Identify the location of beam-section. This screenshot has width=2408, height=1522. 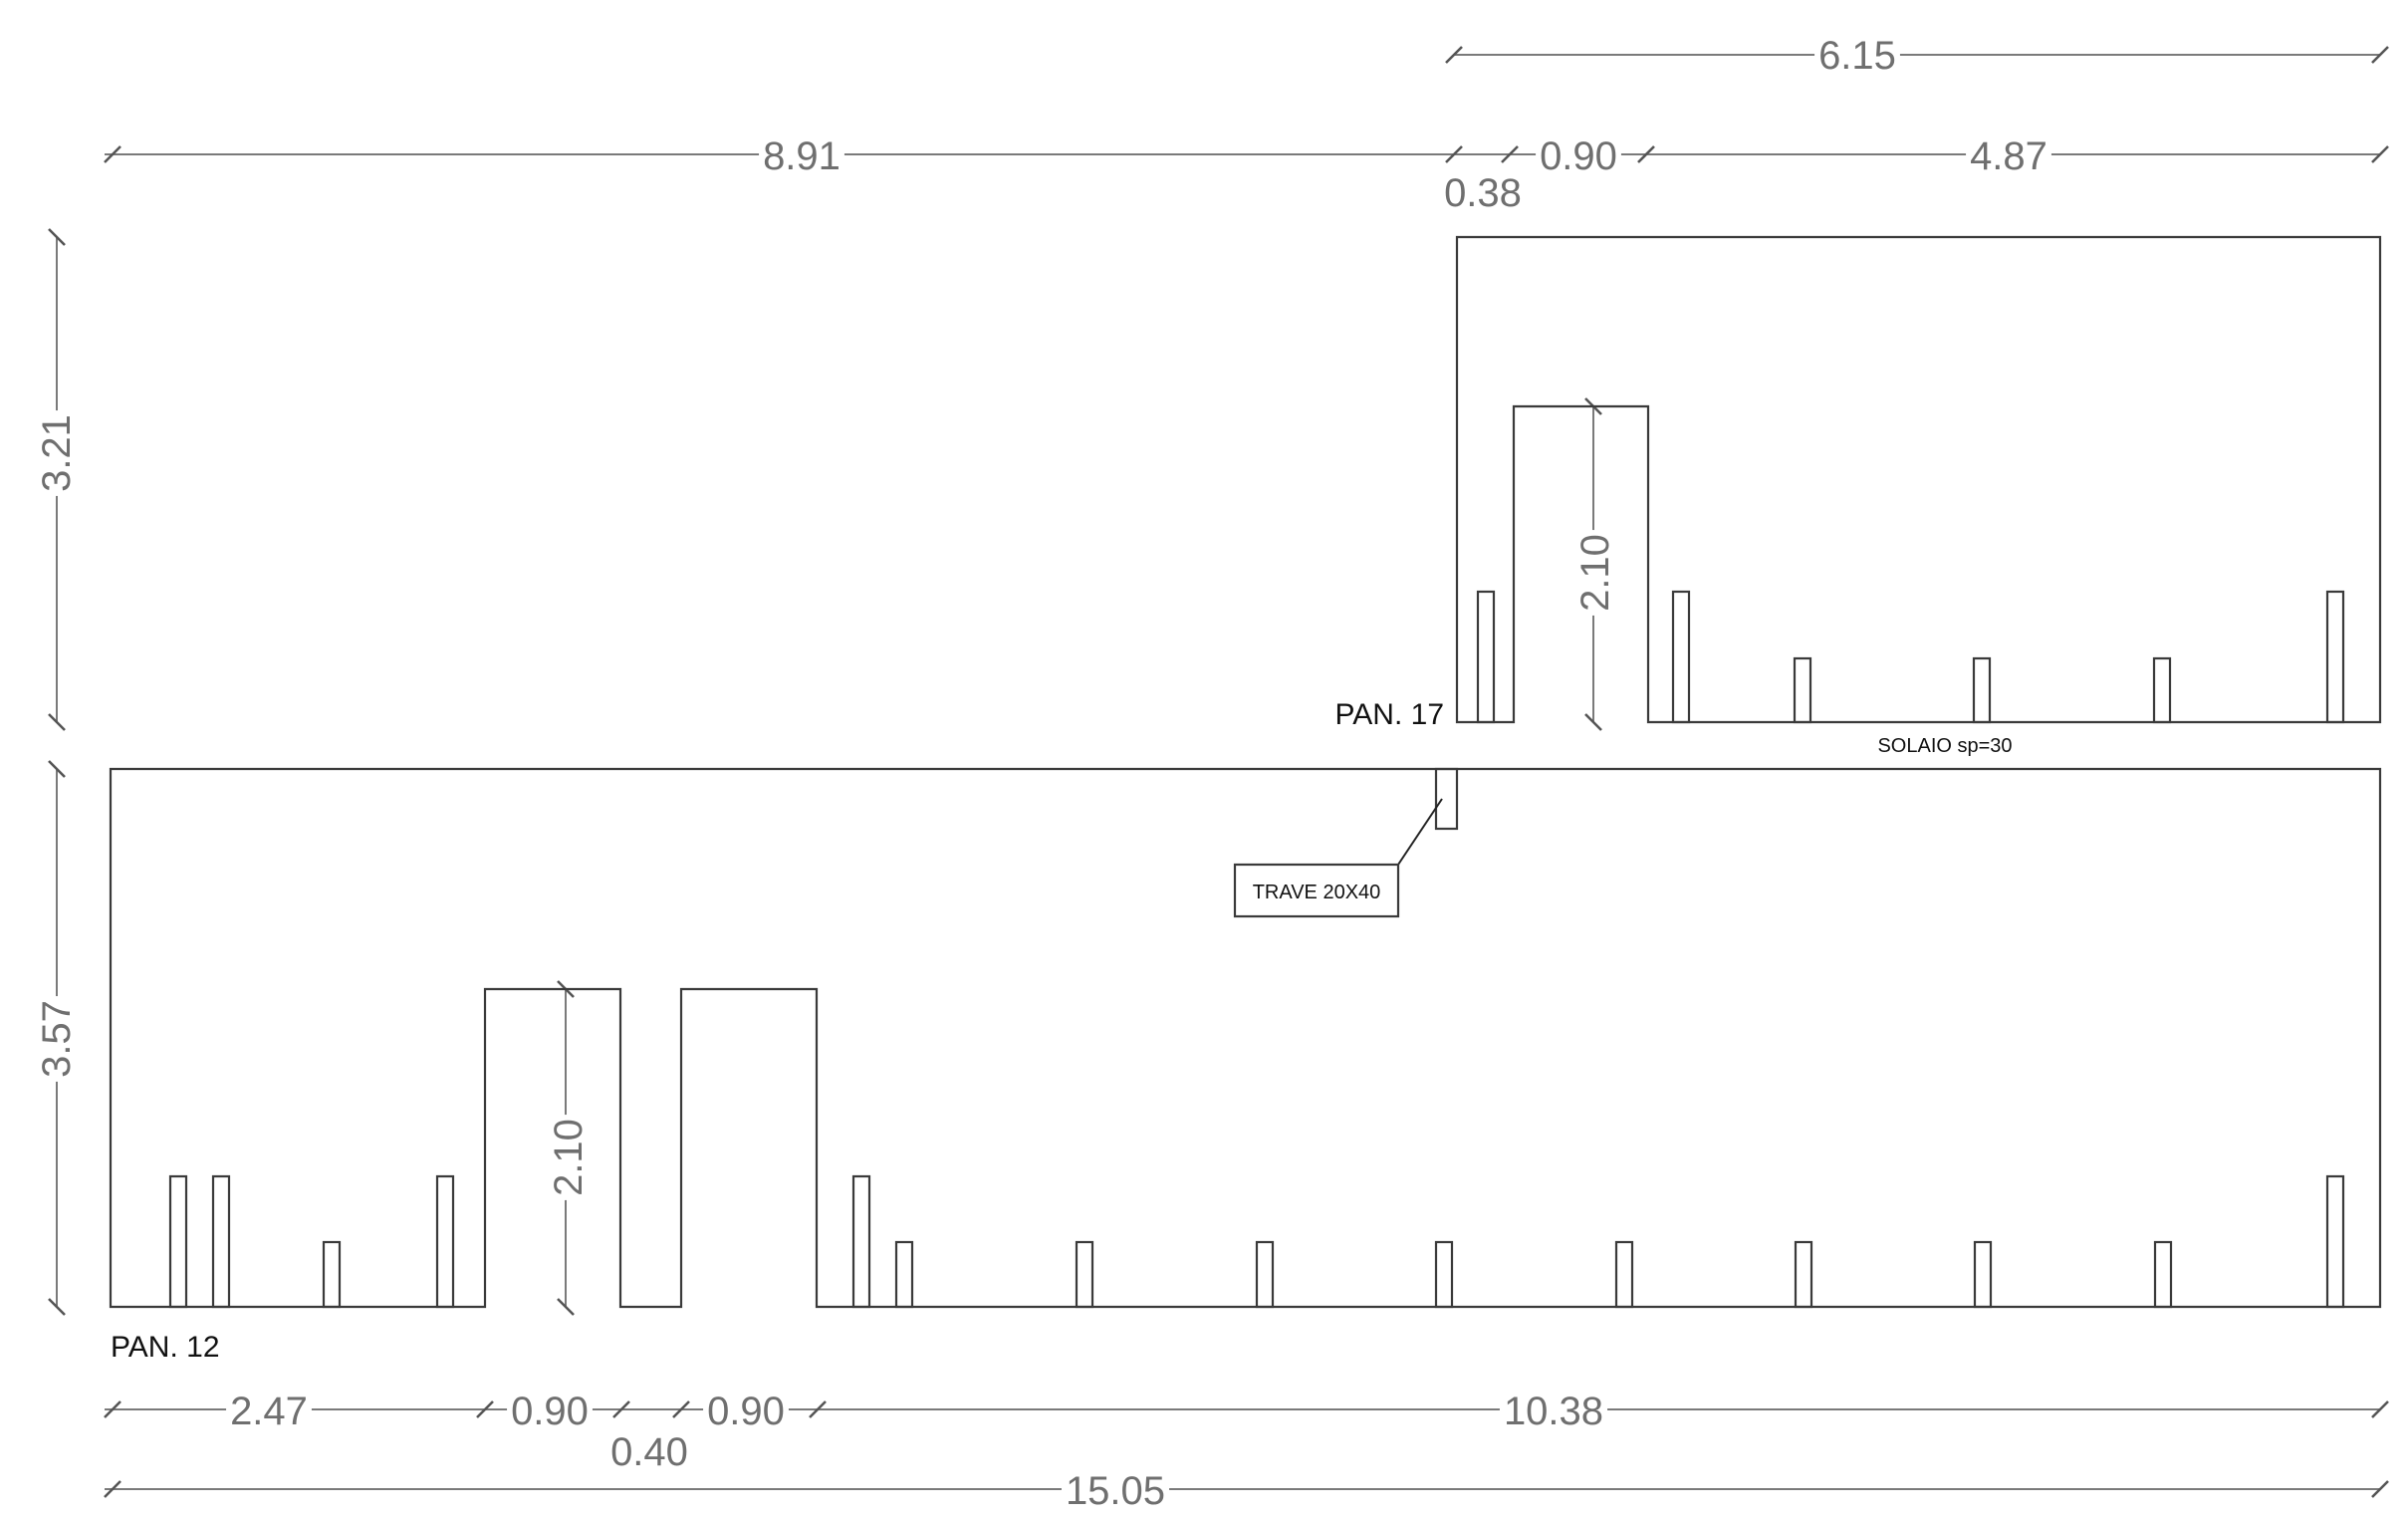
(1446, 799).